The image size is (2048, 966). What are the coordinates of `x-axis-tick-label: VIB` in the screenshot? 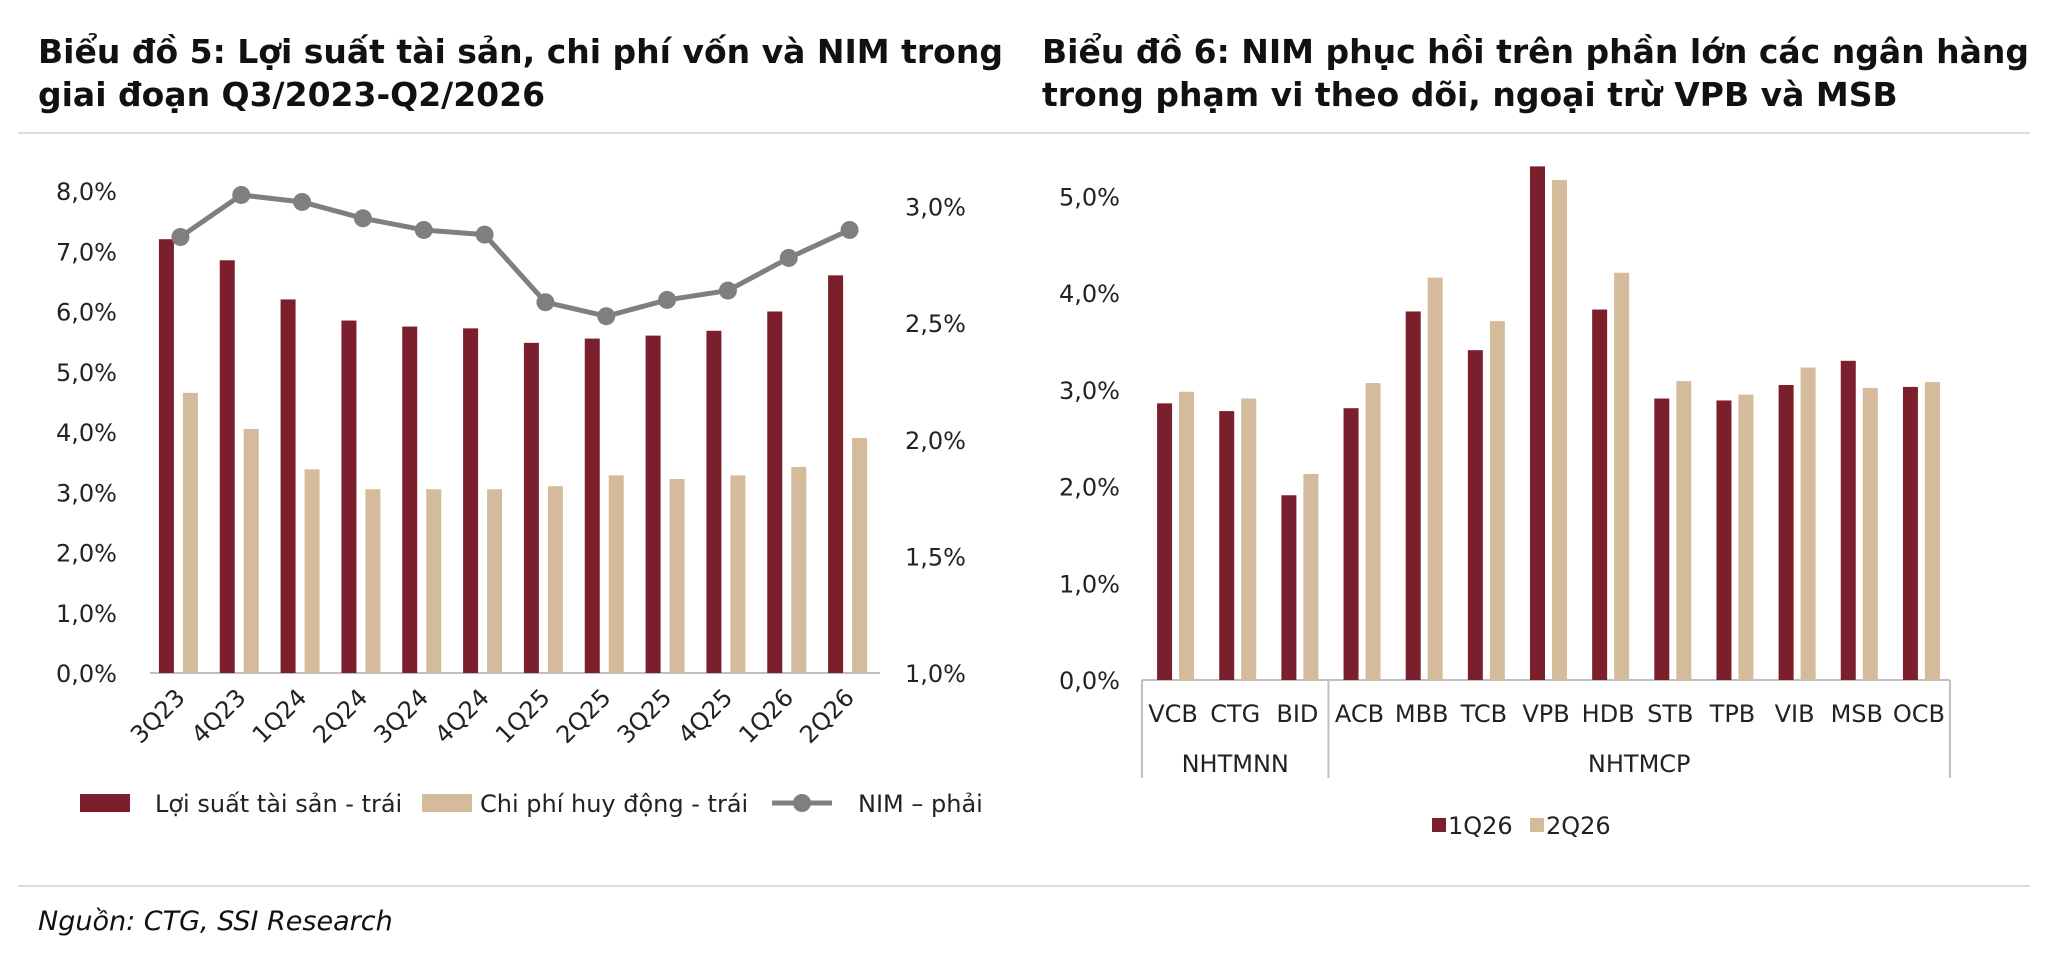 It's located at (1795, 714).